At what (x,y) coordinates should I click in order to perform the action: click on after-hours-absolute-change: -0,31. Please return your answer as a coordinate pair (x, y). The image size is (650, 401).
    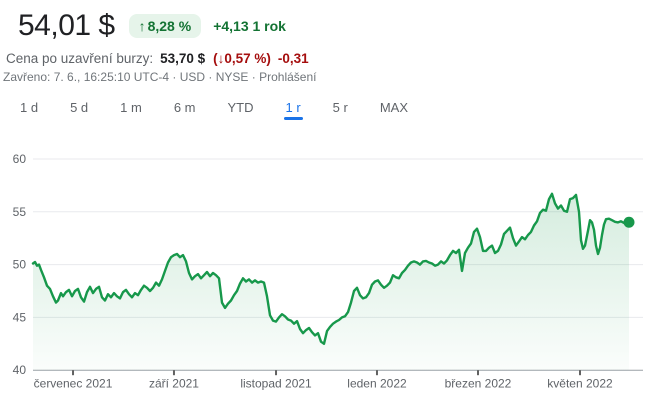
    Looking at the image, I should click on (293, 58).